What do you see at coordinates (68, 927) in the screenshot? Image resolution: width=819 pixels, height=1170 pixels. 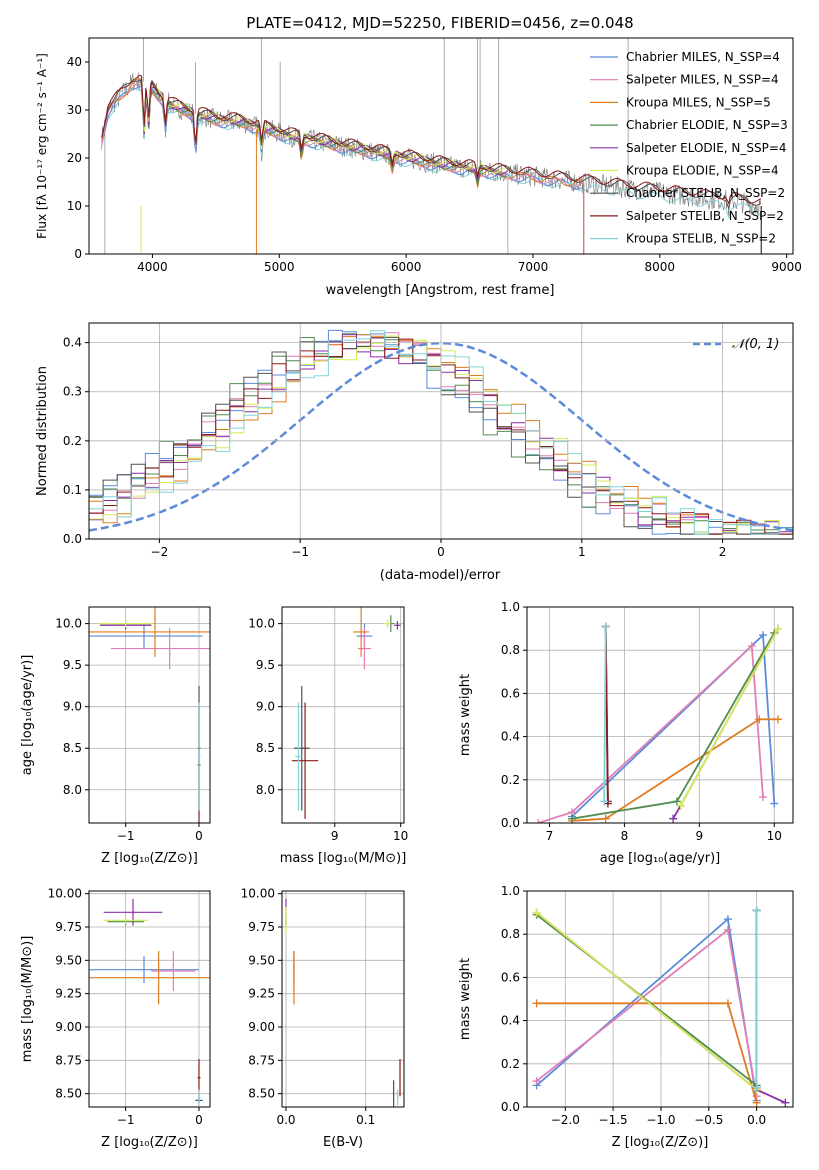 I see `y-tick-label: 9.75` at bounding box center [68, 927].